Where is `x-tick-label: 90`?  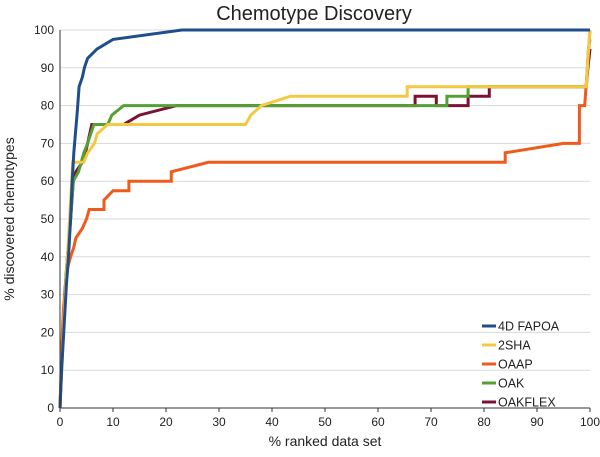 x-tick-label: 90 is located at coordinates (537, 422).